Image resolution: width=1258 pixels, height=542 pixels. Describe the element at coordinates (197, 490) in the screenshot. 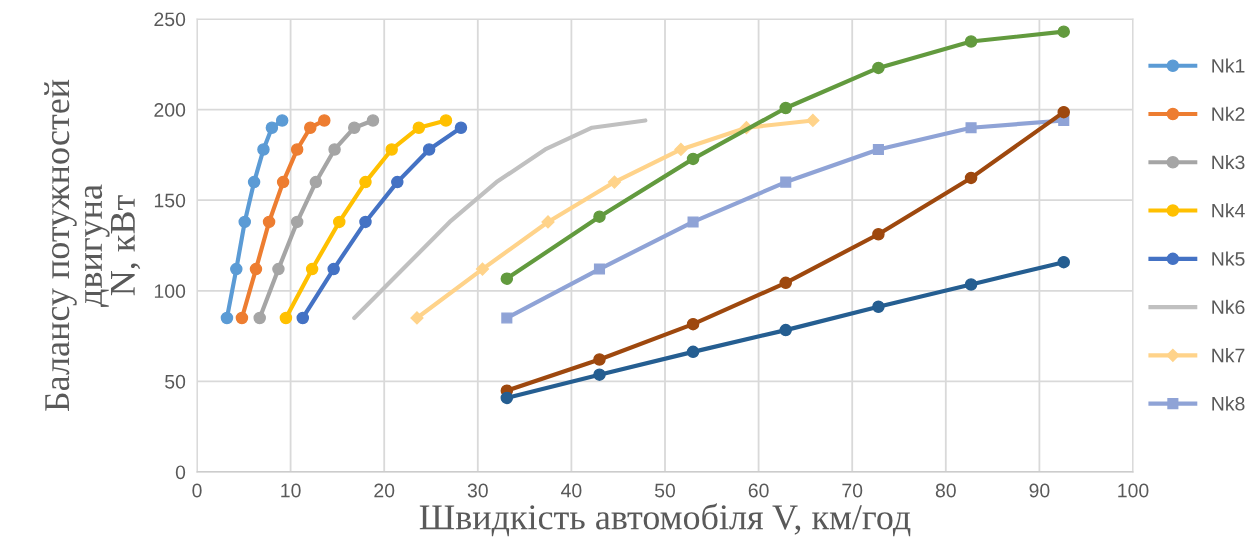

I see `x-tick-label: 0` at that location.